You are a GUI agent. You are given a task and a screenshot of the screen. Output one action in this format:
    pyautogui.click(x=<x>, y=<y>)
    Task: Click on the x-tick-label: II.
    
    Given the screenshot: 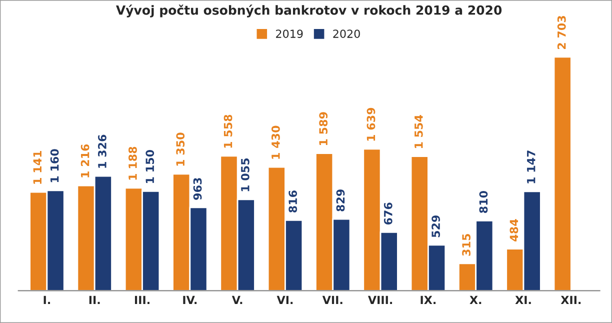 What is the action you would take?
    pyautogui.click(x=94, y=300)
    